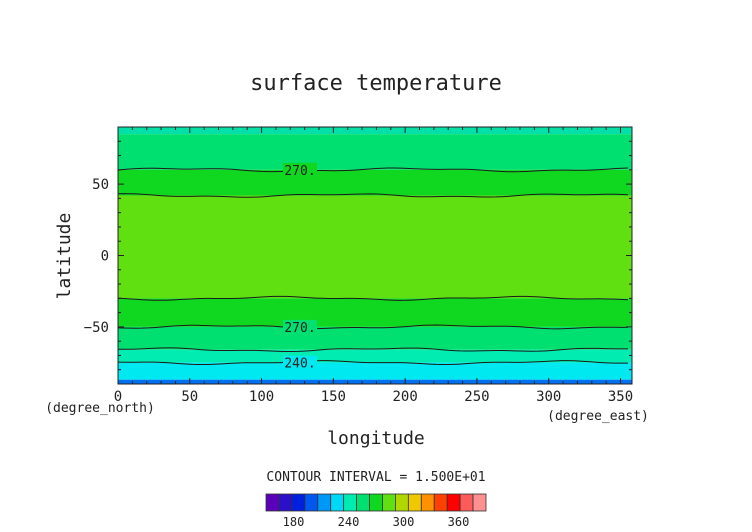  I want to click on x-axis-label: longitude, so click(376, 438).